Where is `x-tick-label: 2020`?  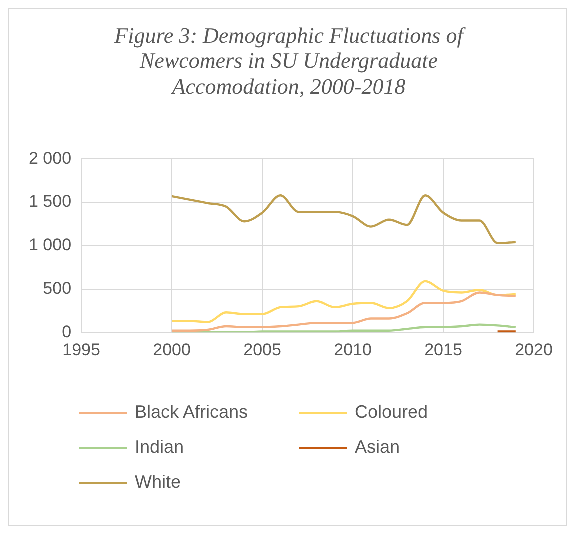
x-tick-label: 2020 is located at coordinates (534, 350).